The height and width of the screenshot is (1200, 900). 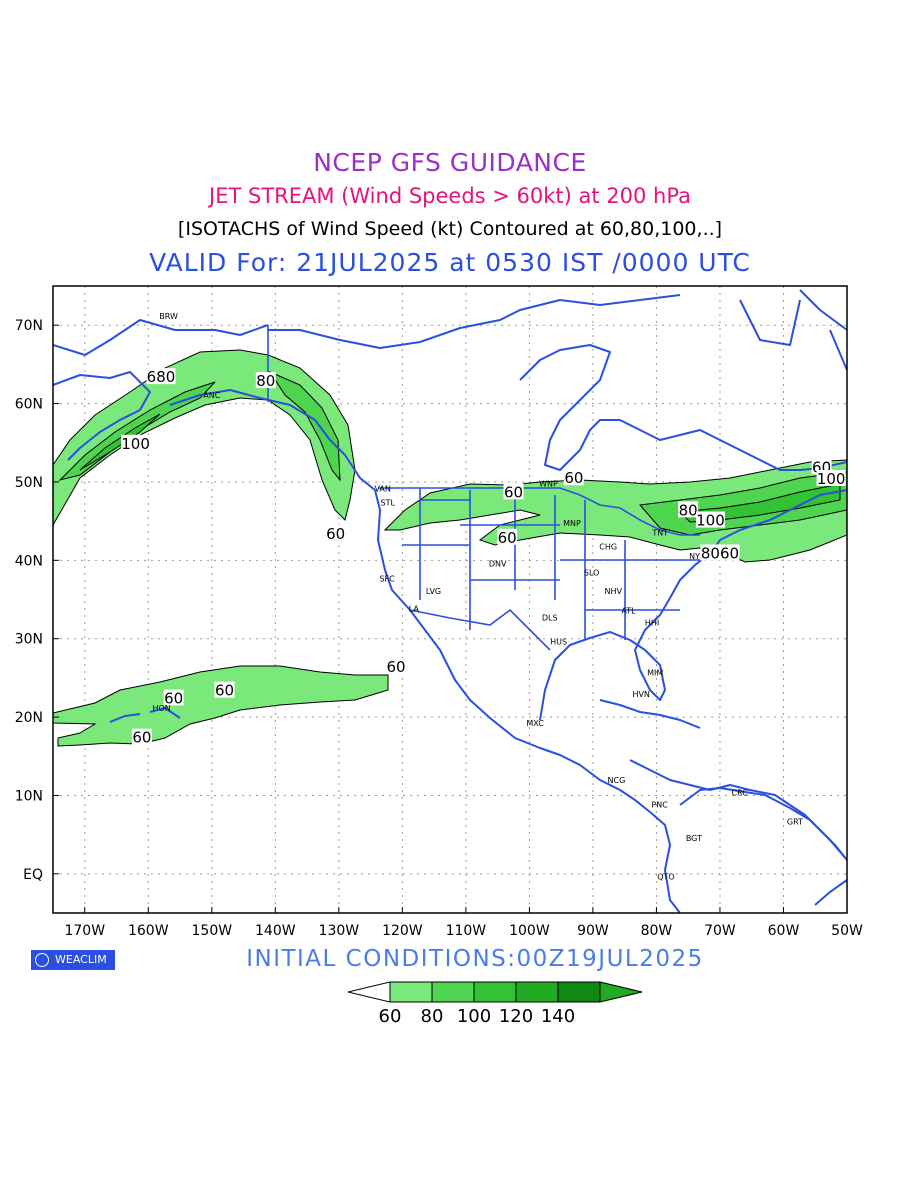 What do you see at coordinates (84, 931) in the screenshot?
I see `lon-tick-label: 170W` at bounding box center [84, 931].